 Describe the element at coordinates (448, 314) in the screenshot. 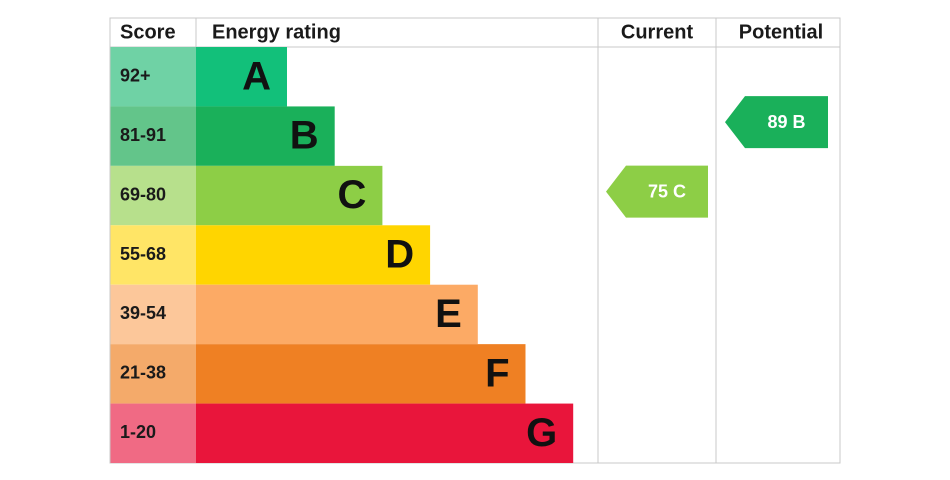

I see `rating-letter: E` at that location.